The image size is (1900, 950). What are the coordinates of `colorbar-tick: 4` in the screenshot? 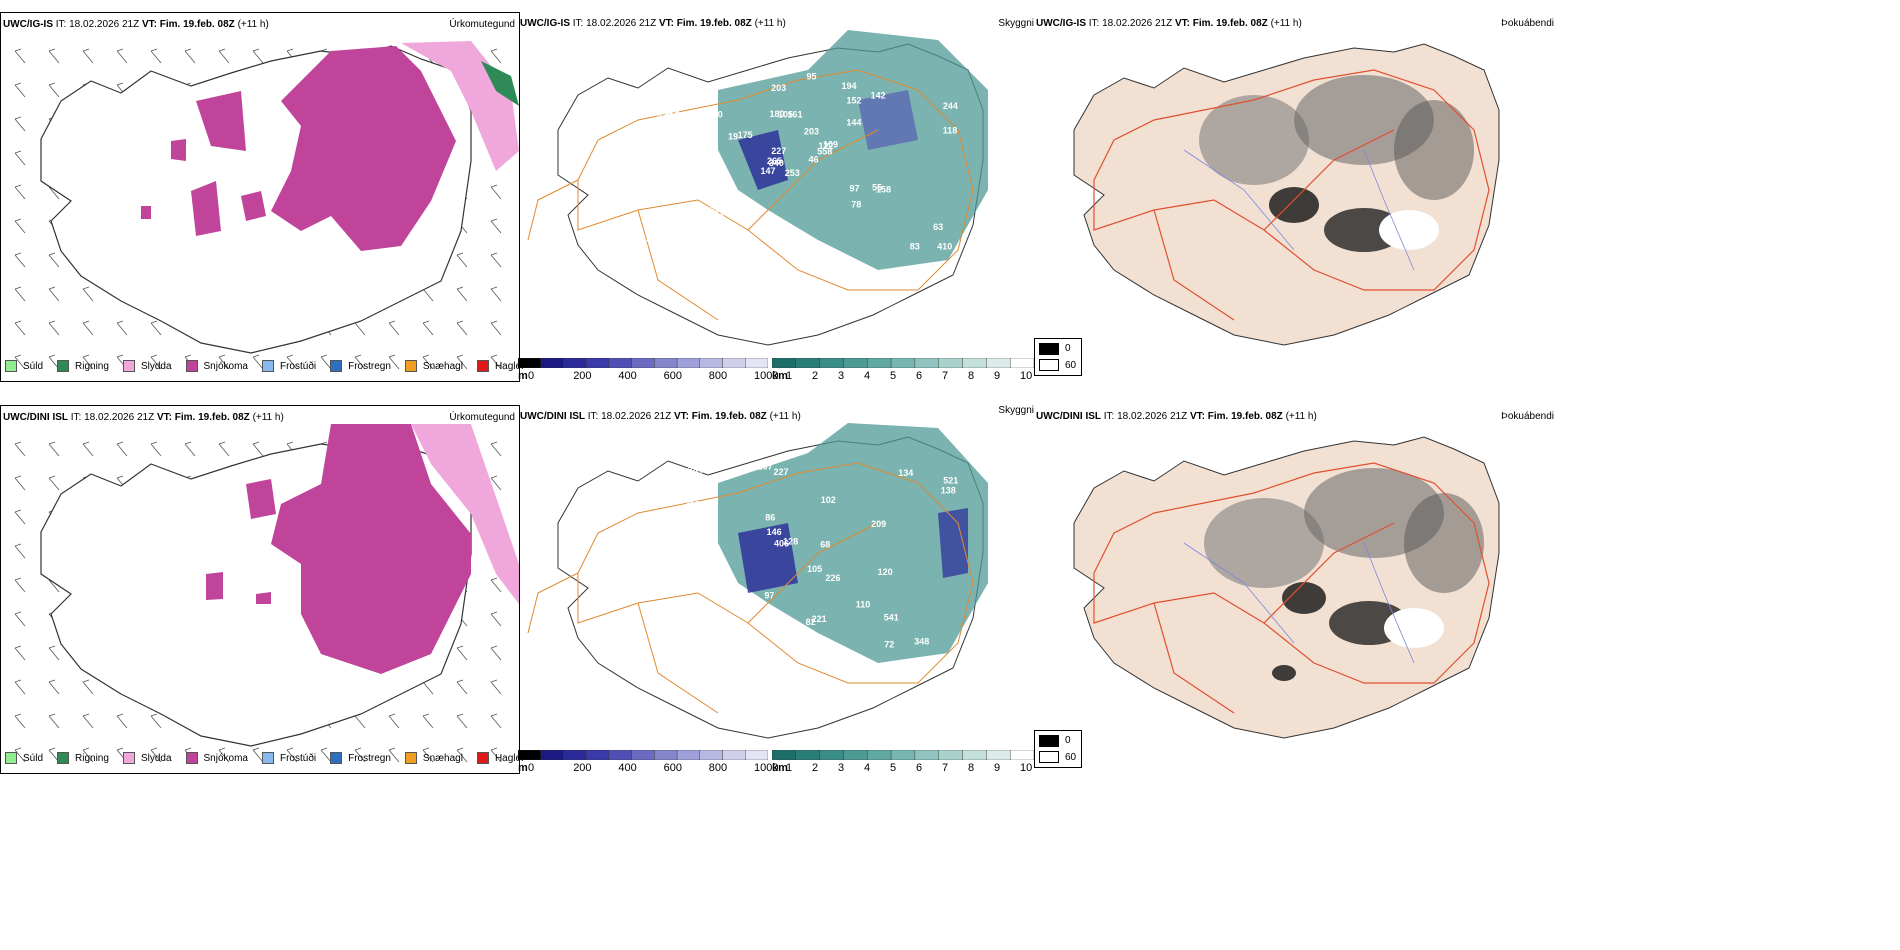 It's located at (867, 768).